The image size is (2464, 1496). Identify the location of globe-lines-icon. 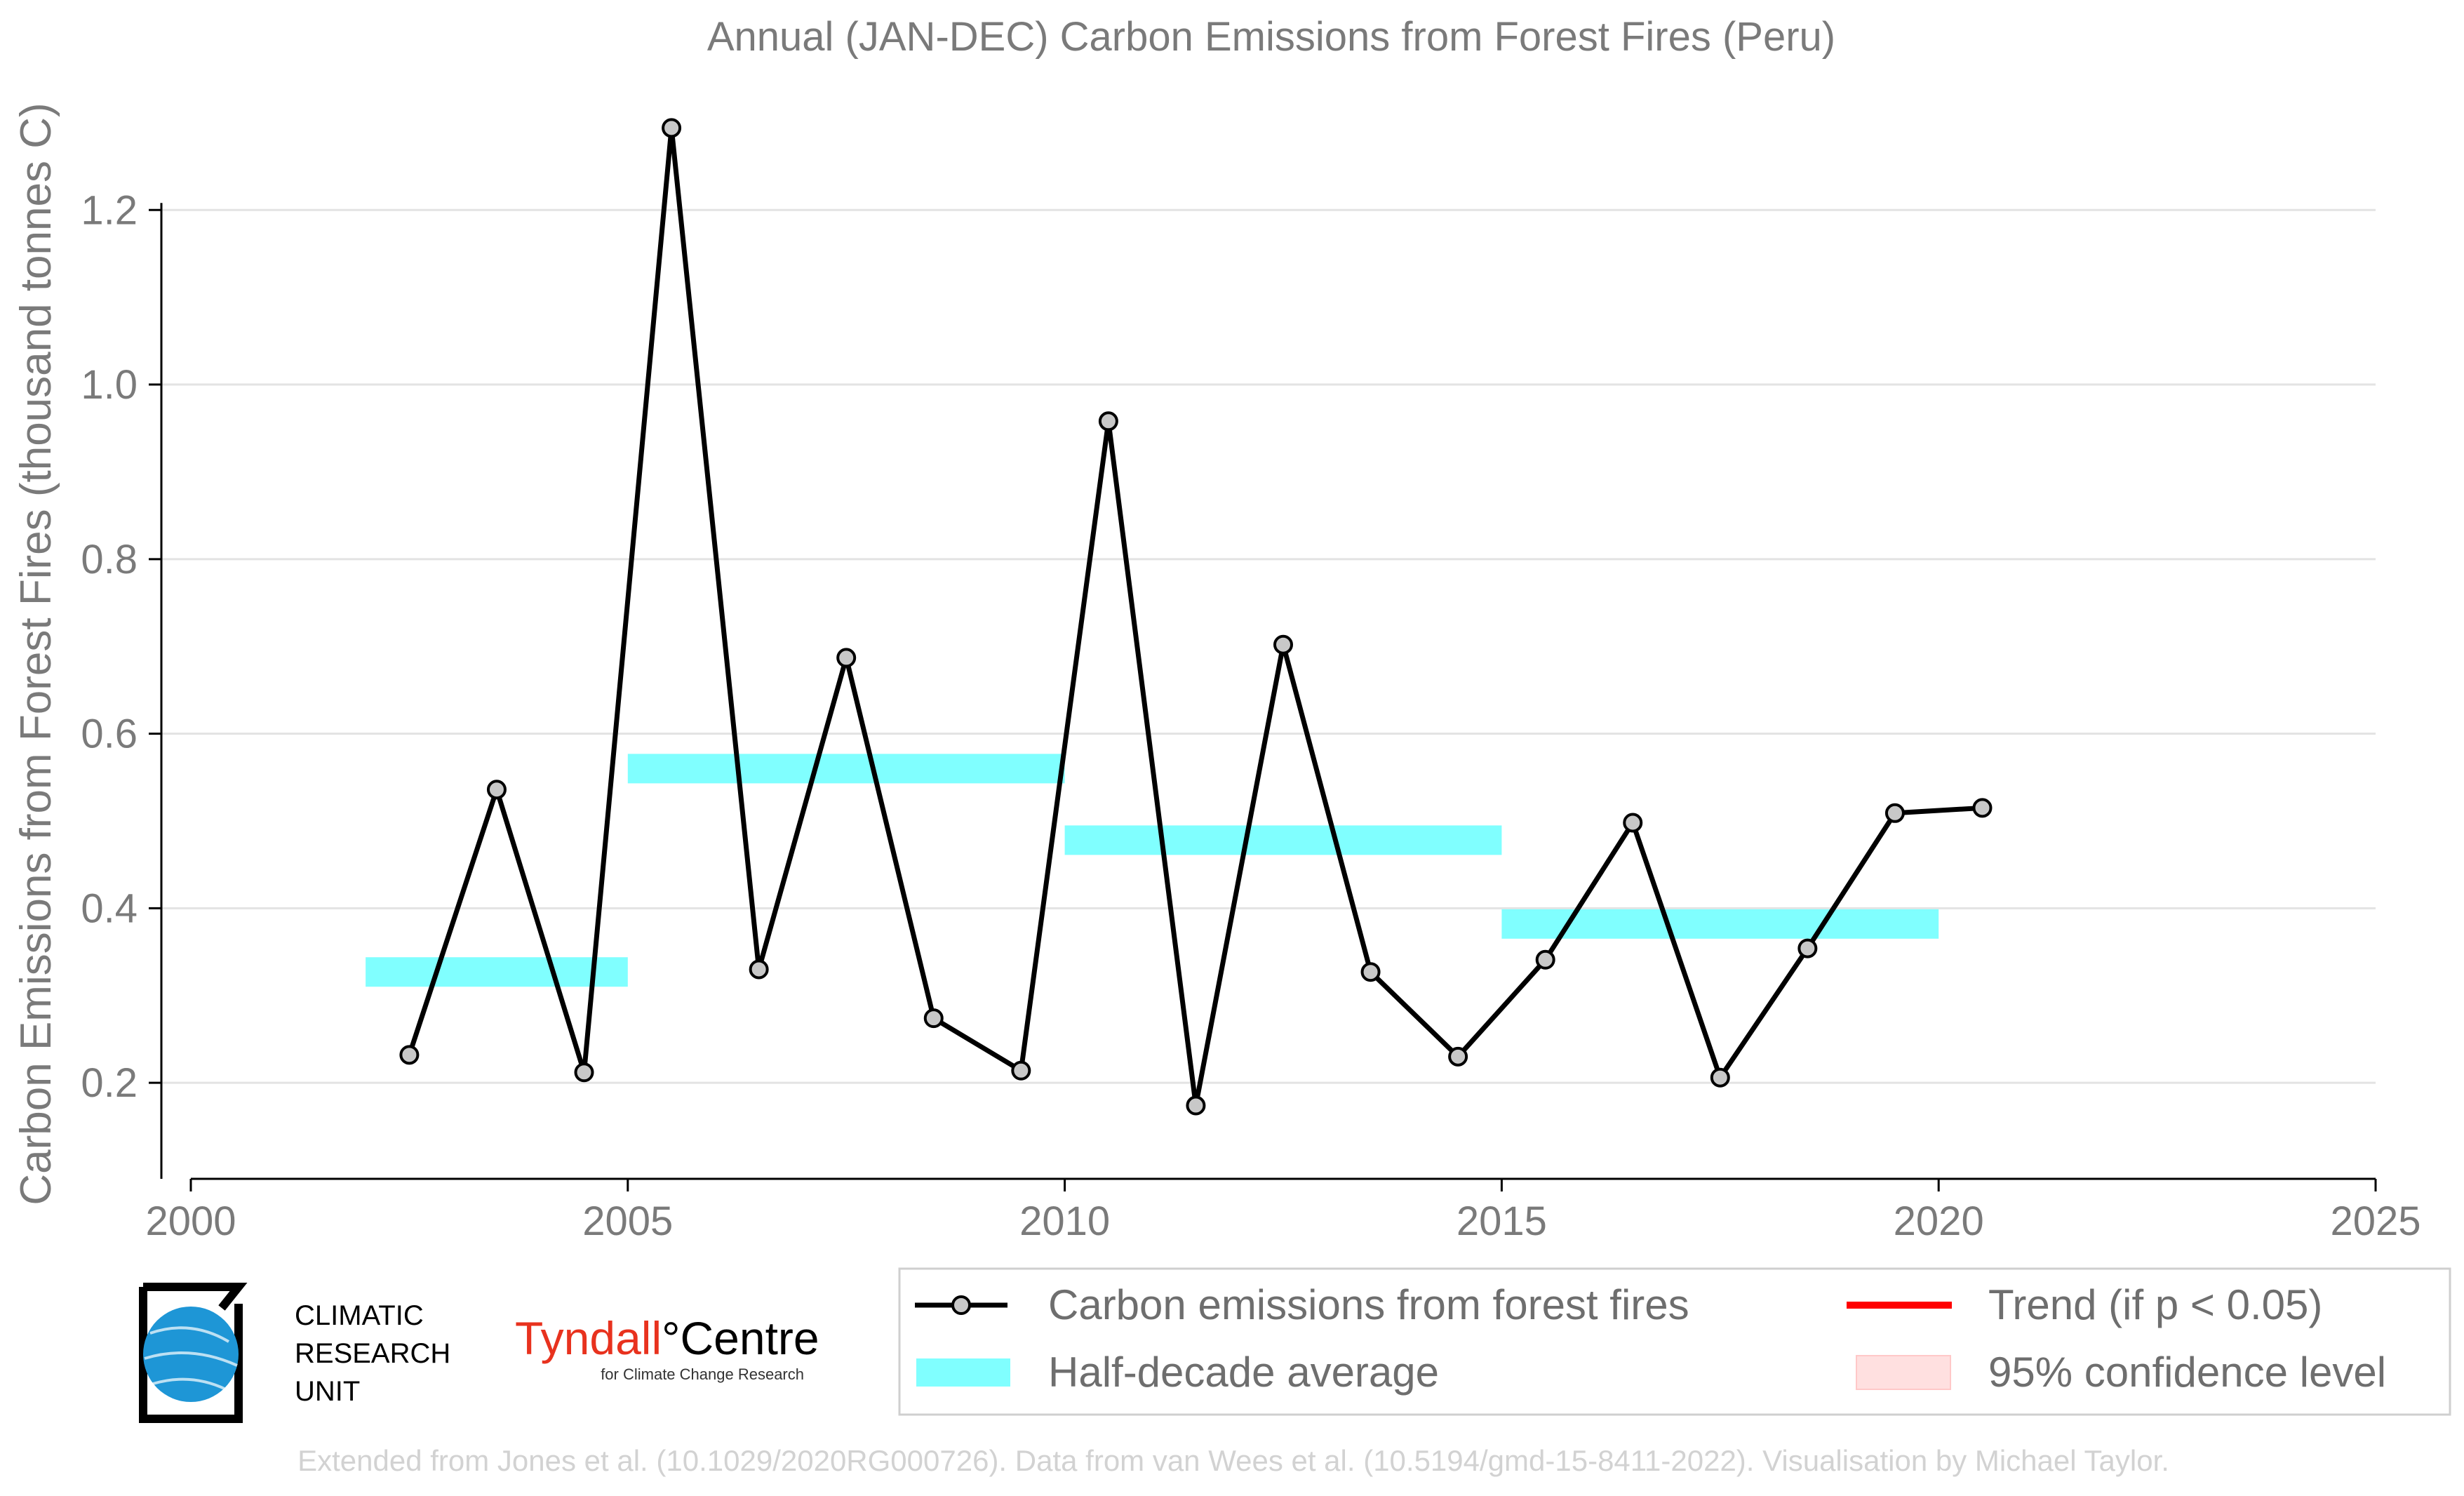
(191, 1358).